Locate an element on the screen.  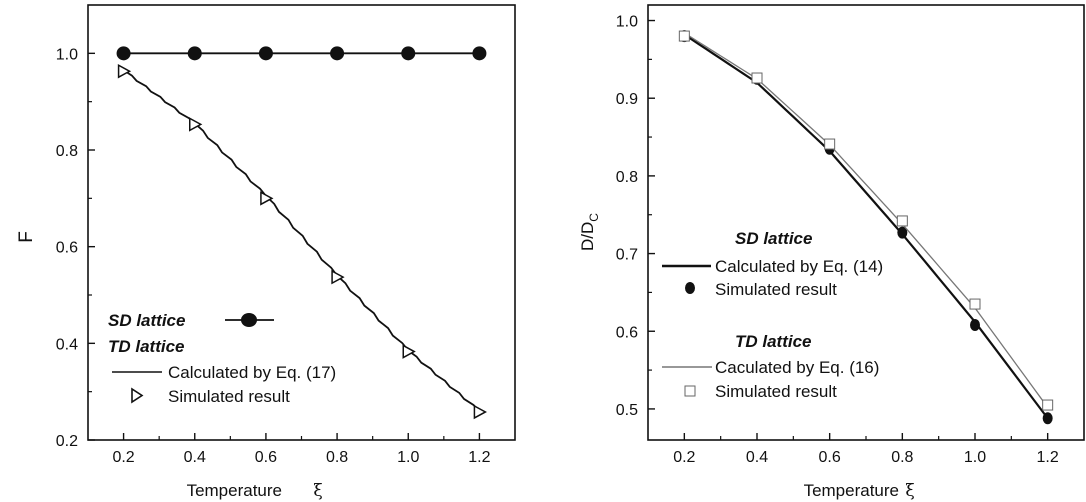
y-tick-label-left: 1.0 is located at coordinates (67, 54).